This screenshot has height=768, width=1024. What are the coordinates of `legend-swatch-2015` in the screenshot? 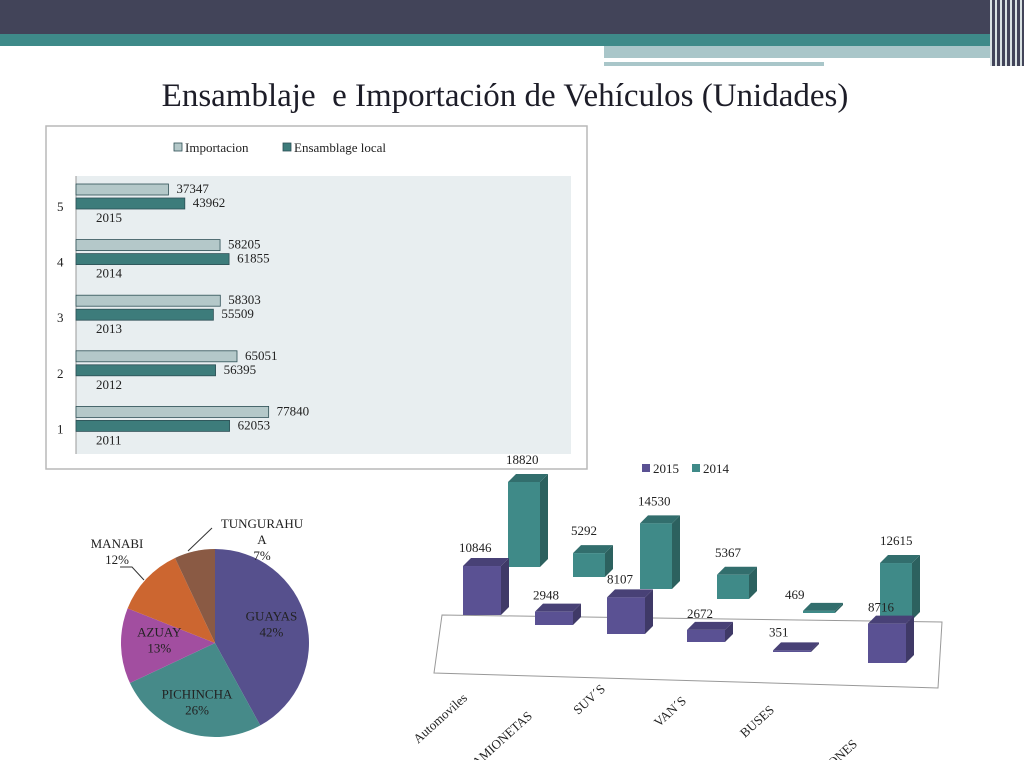 It's located at (646, 468).